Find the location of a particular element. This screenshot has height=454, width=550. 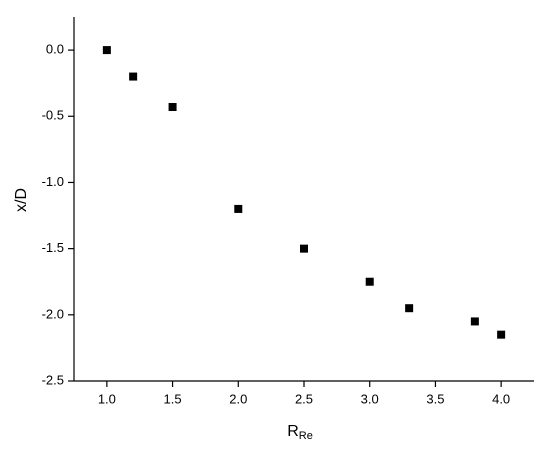

y-tick-label: -1.0 is located at coordinates (53, 181).